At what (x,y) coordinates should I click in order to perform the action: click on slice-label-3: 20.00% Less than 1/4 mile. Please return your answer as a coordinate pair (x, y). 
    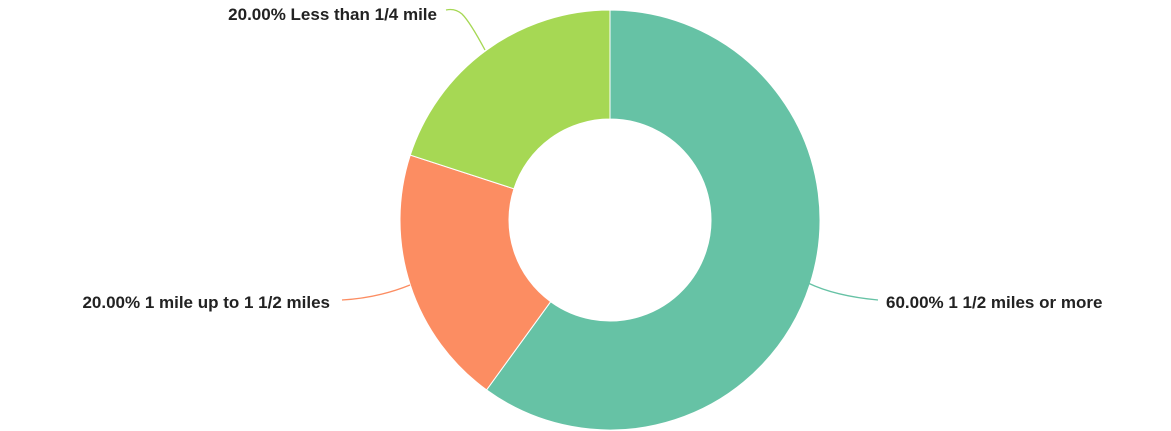
    Looking at the image, I should click on (332, 14).